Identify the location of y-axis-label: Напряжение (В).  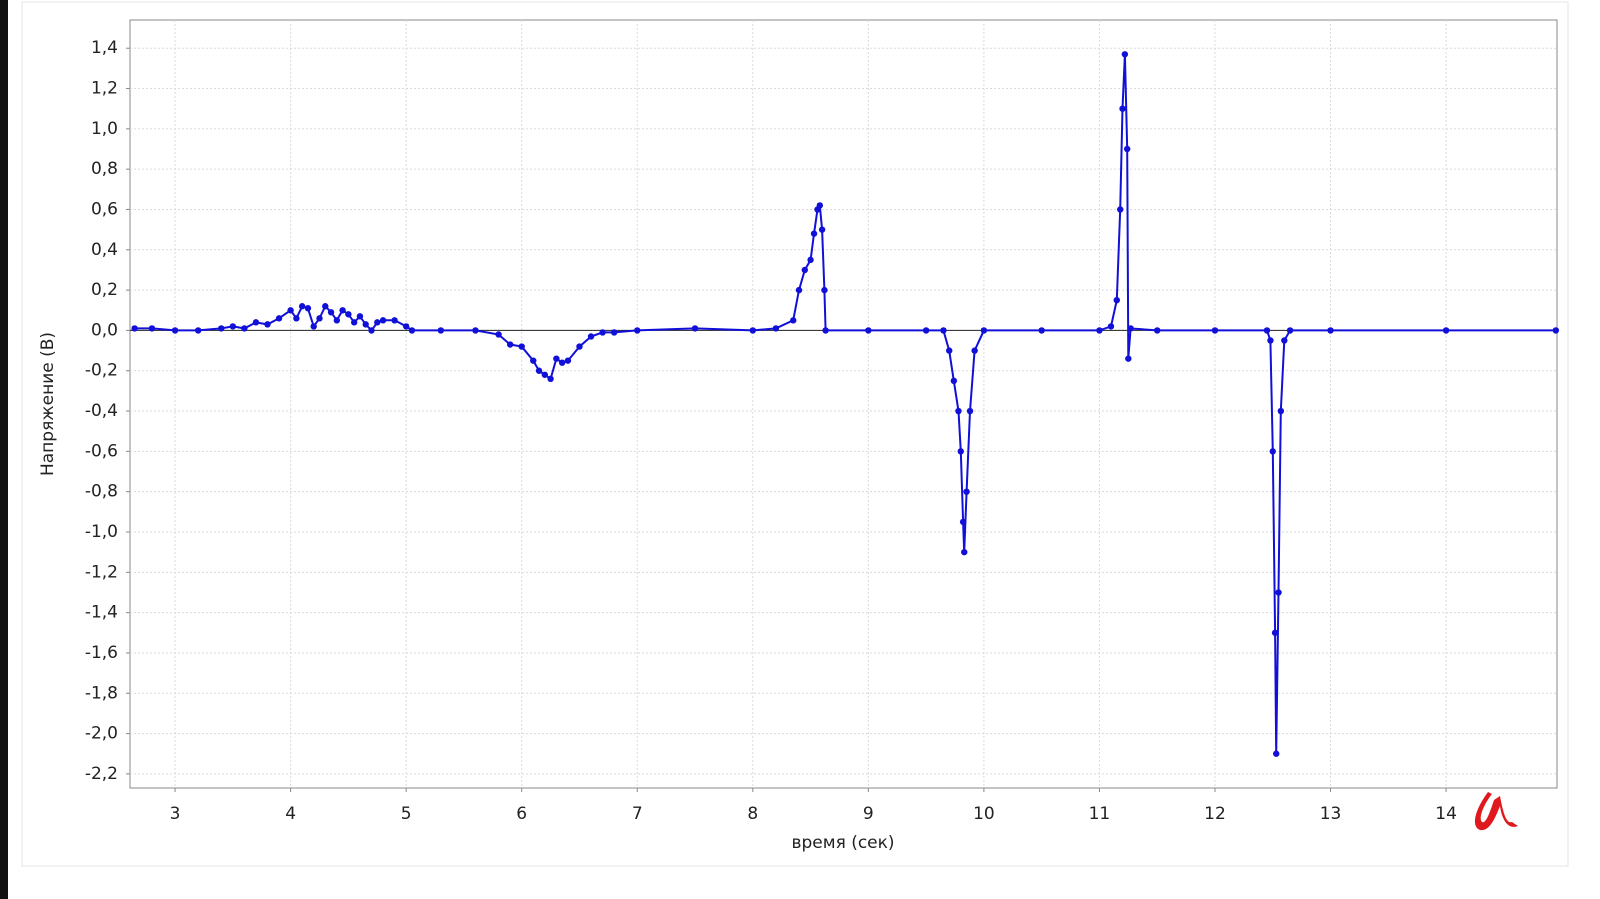
(48, 404).